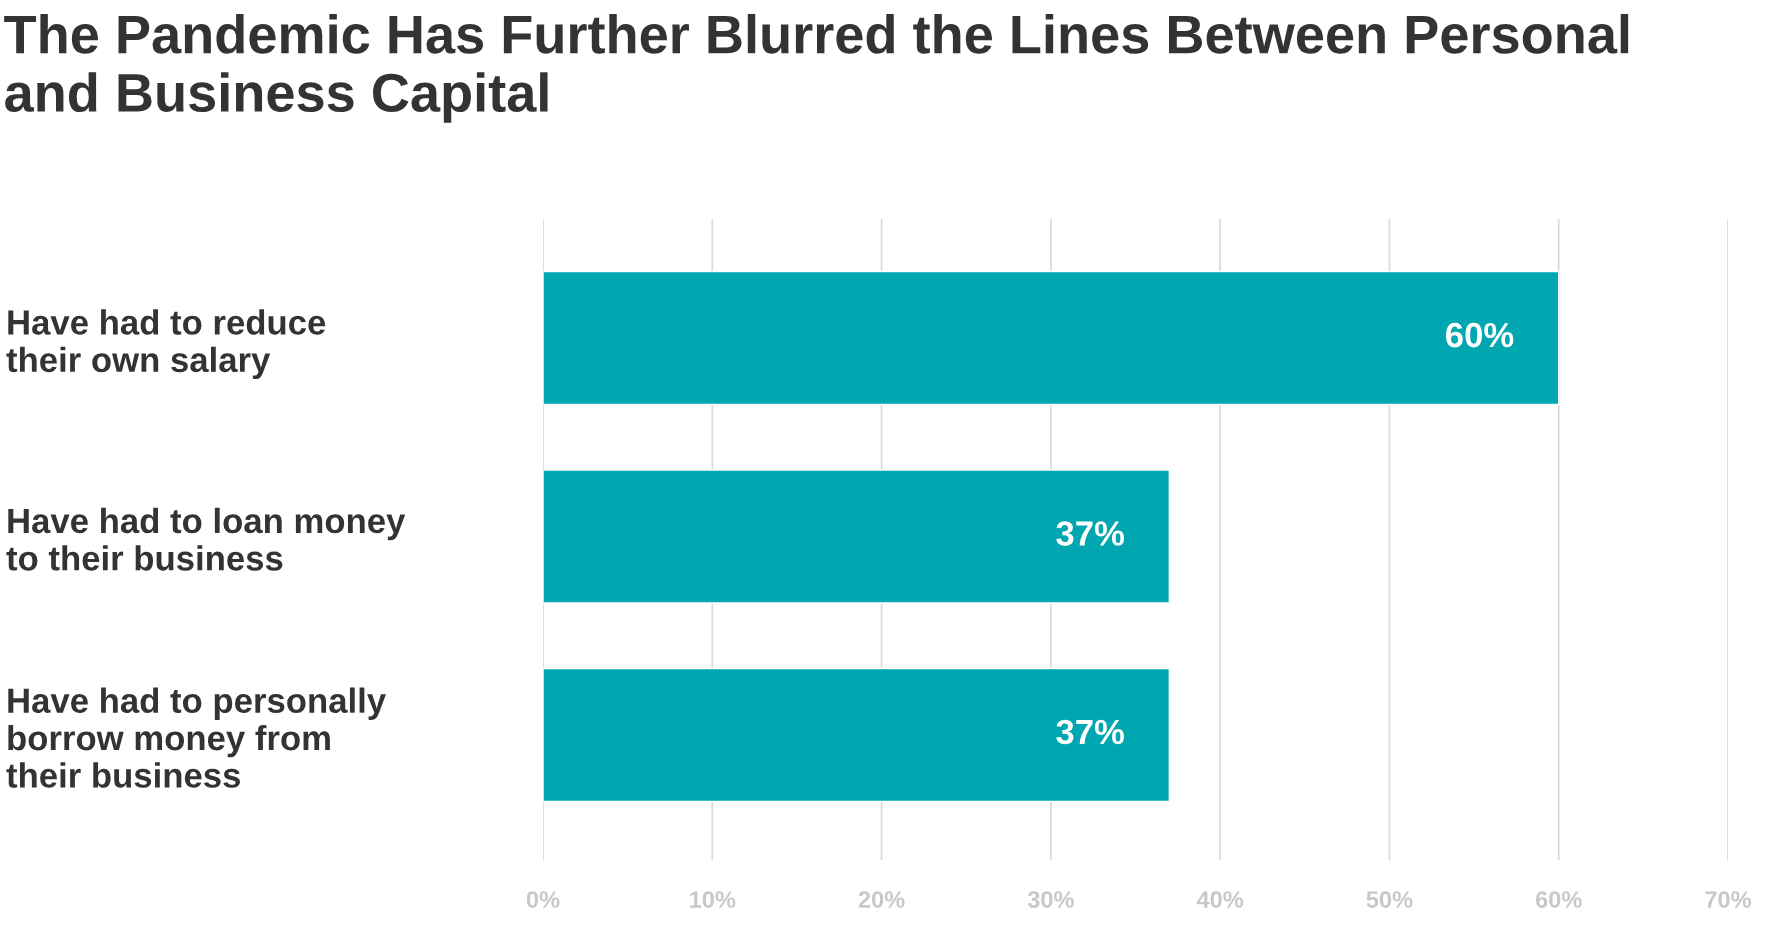 Image resolution: width=1778 pixels, height=930 pixels. Describe the element at coordinates (816, 68) in the screenshot. I see `chart-title: The Pandemic Has Further Blurred the Lines Between Personal and Business Capital` at that location.